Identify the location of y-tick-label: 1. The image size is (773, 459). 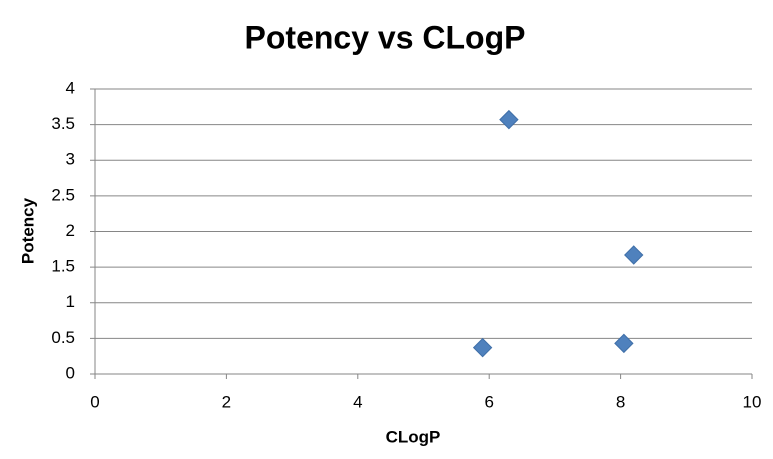
(70, 301).